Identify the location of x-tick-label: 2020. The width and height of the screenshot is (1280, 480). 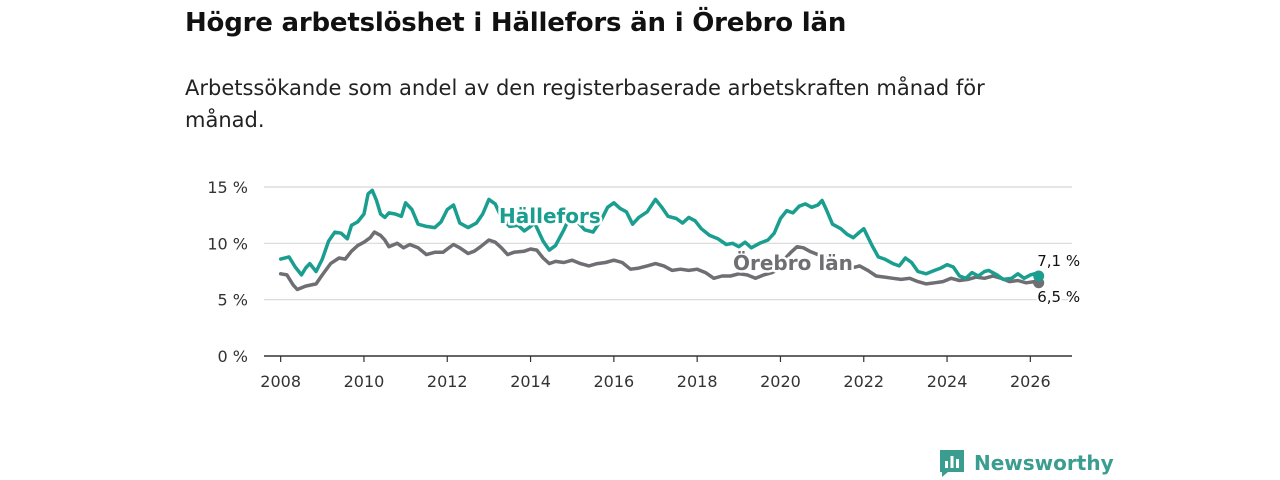
(780, 381).